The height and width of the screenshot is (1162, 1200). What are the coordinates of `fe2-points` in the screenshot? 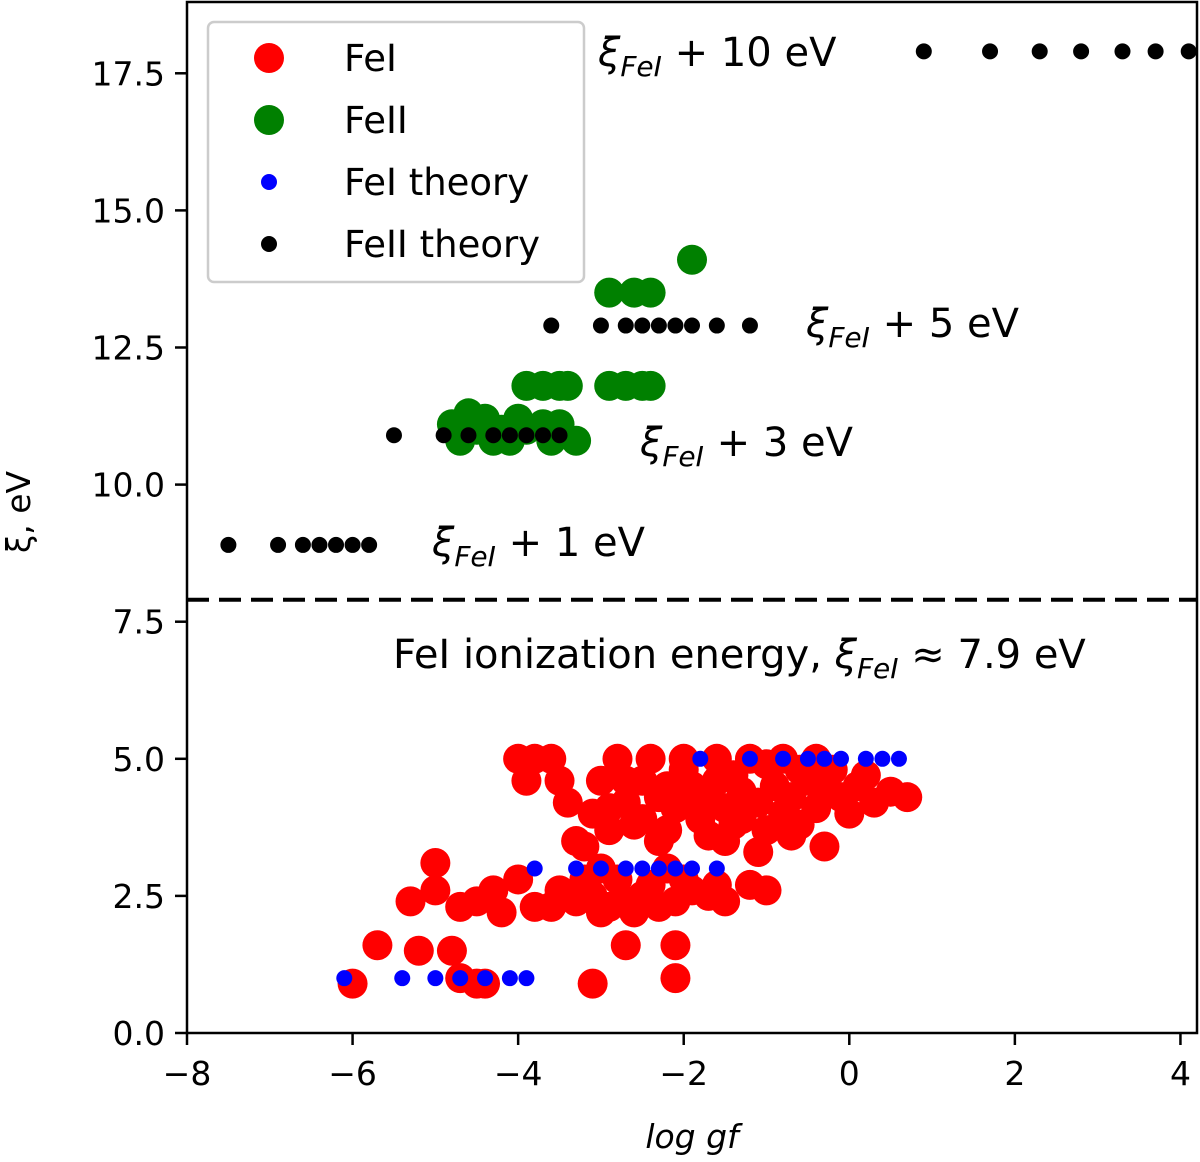 It's located at (571, 350).